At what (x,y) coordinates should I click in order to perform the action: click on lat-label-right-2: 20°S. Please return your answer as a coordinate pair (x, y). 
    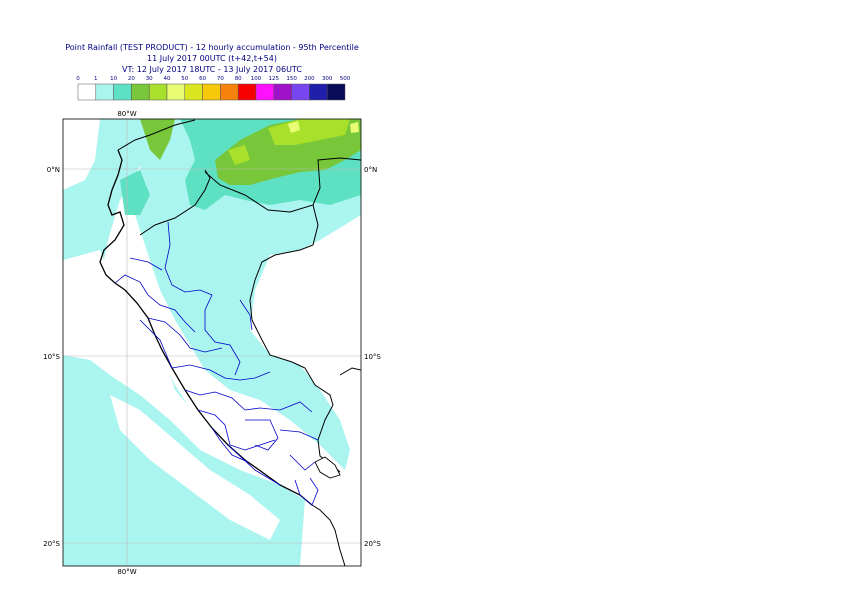
    Looking at the image, I should click on (372, 544).